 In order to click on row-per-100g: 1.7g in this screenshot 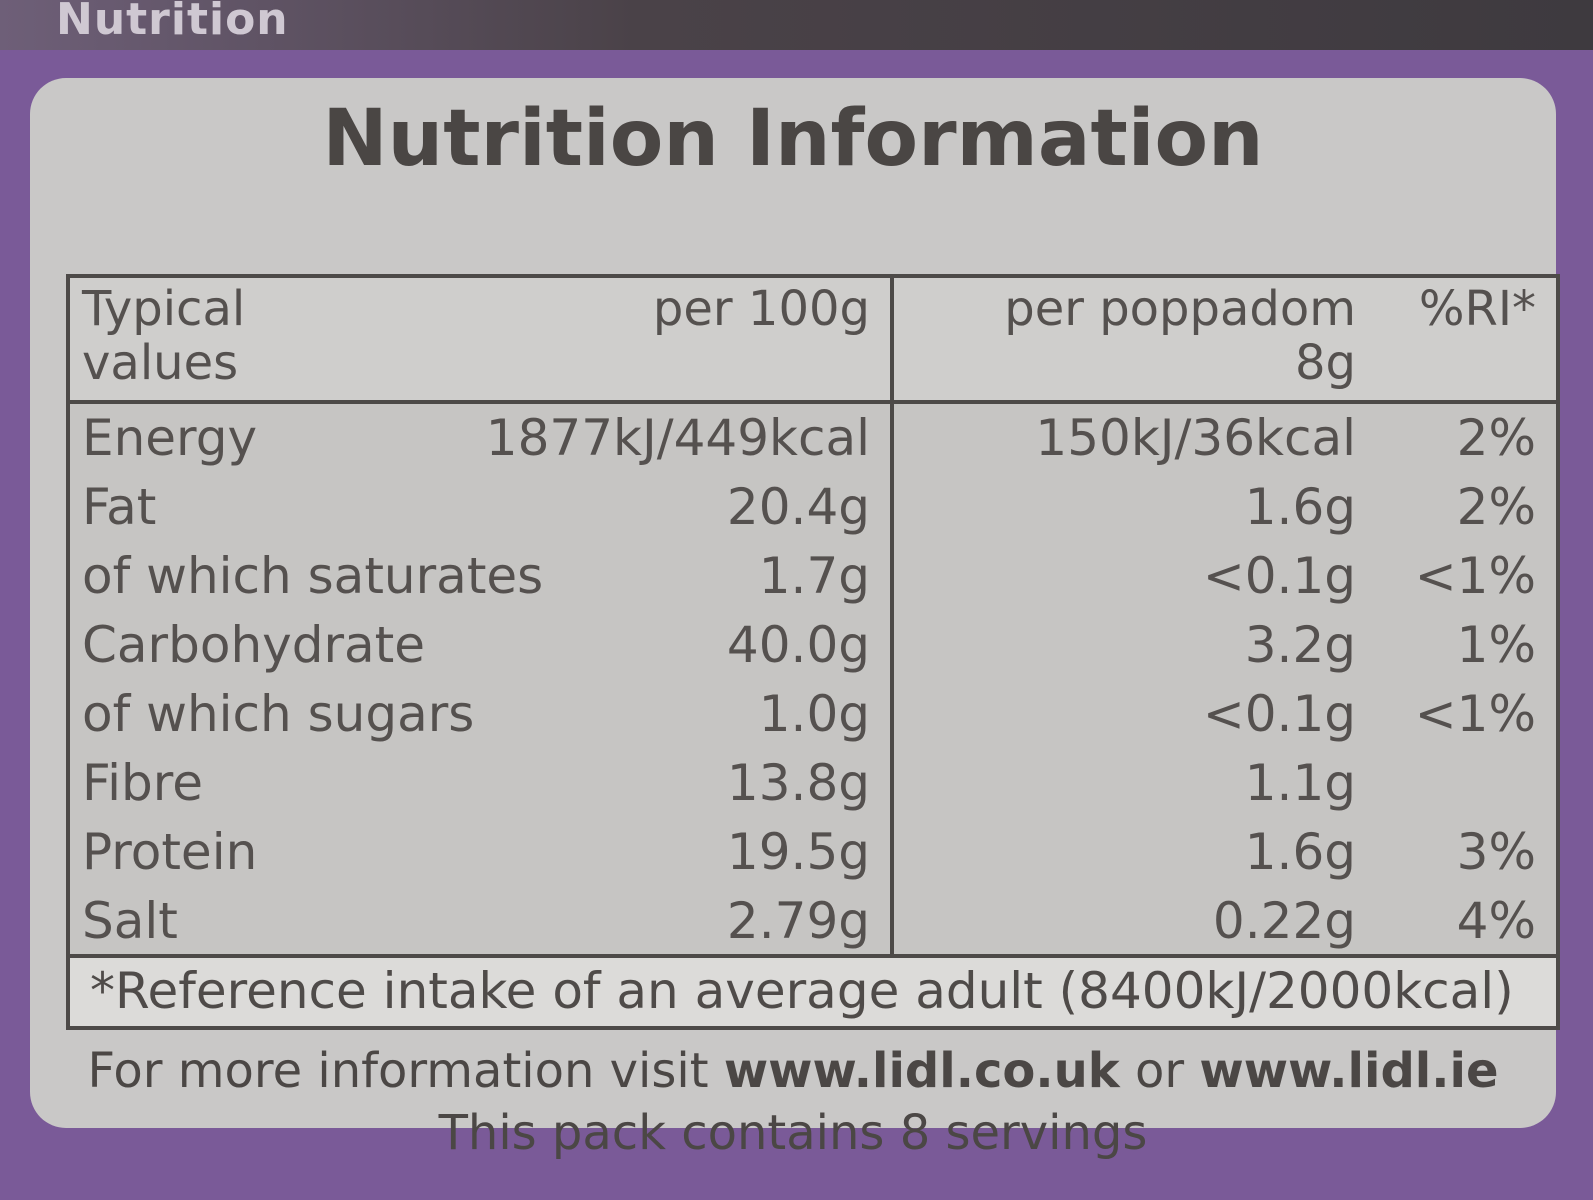, I will do `click(814, 576)`.